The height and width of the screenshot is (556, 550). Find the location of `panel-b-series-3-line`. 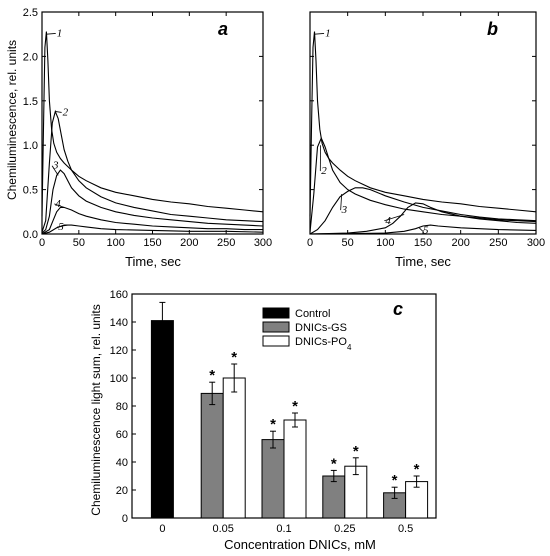

panel-b-series-3-line is located at coordinates (423, 211).